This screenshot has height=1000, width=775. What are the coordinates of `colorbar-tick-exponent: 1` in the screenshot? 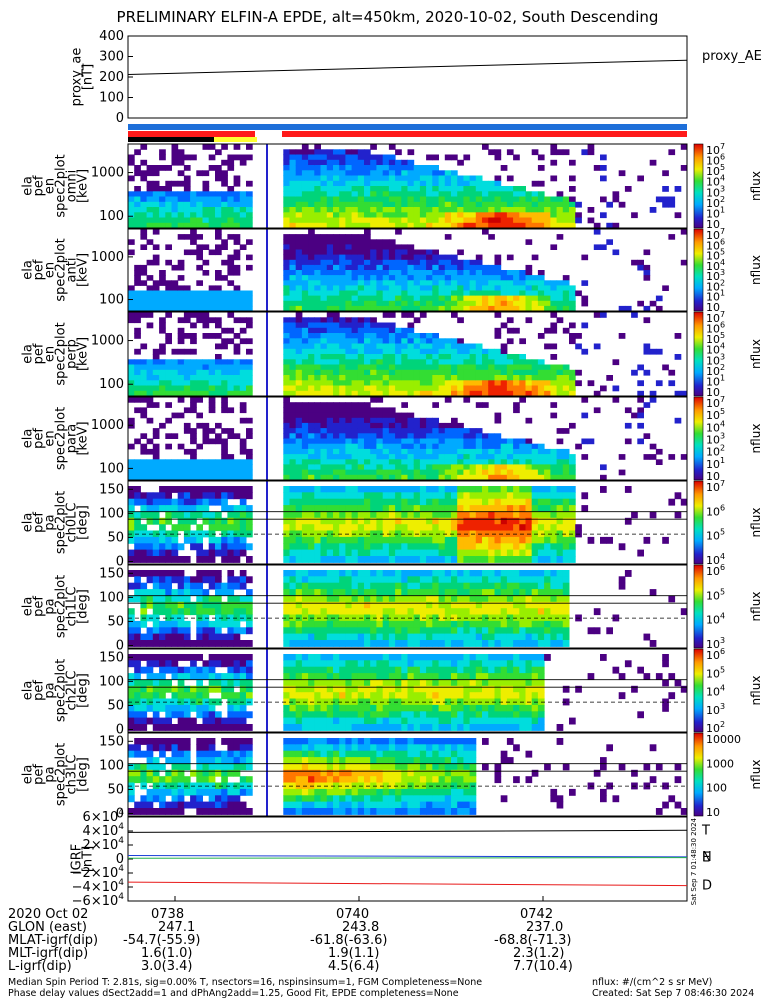 It's located at (722, 293).